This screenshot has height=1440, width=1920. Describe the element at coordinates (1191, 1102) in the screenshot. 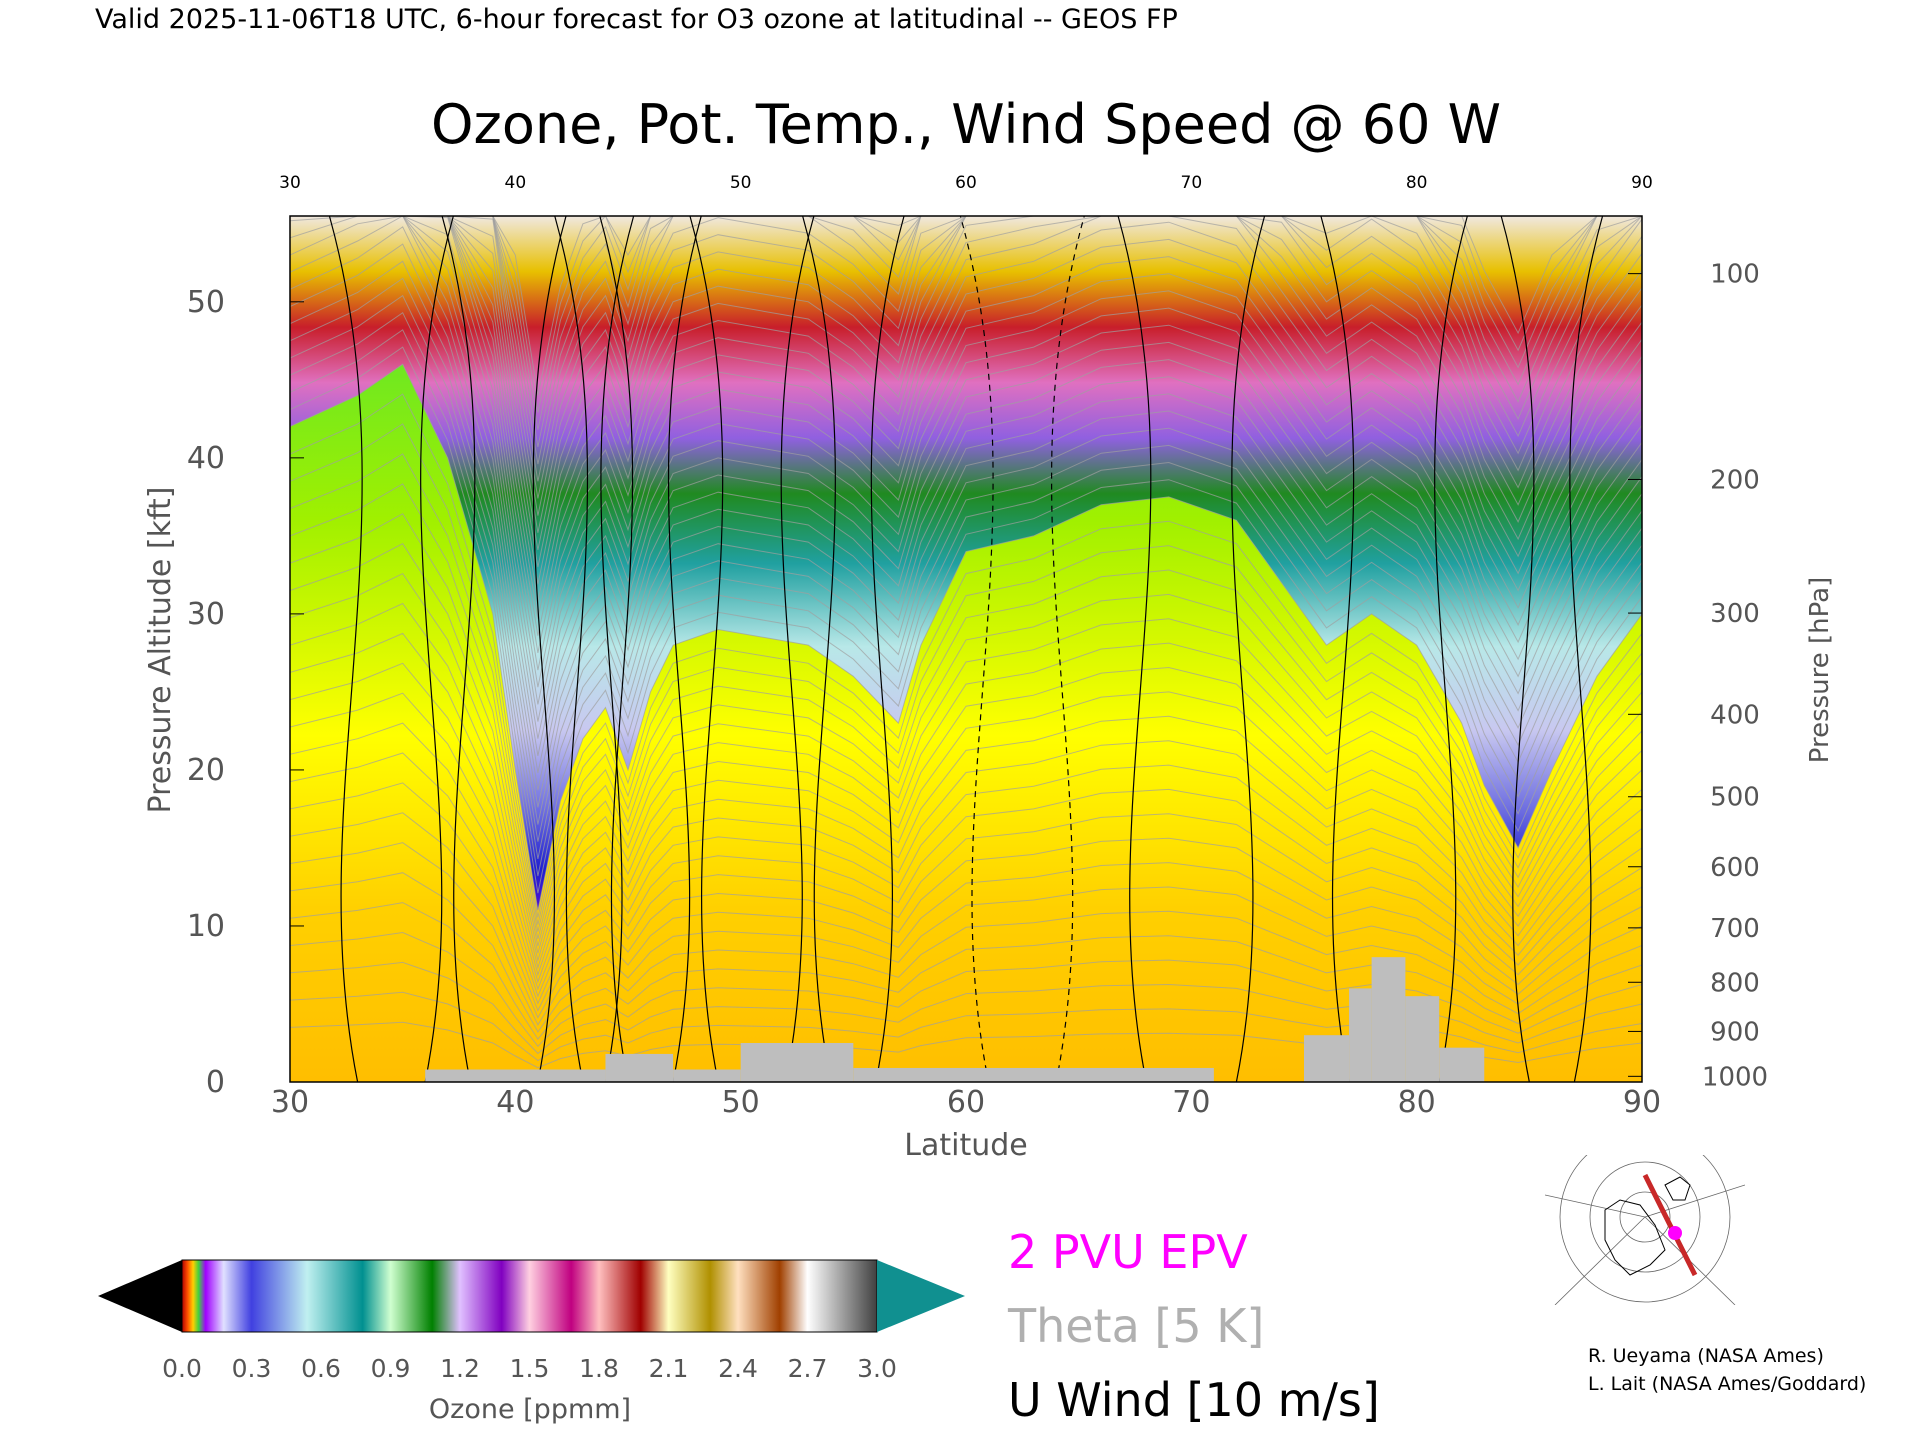

I see `x-tick-label: 70` at that location.